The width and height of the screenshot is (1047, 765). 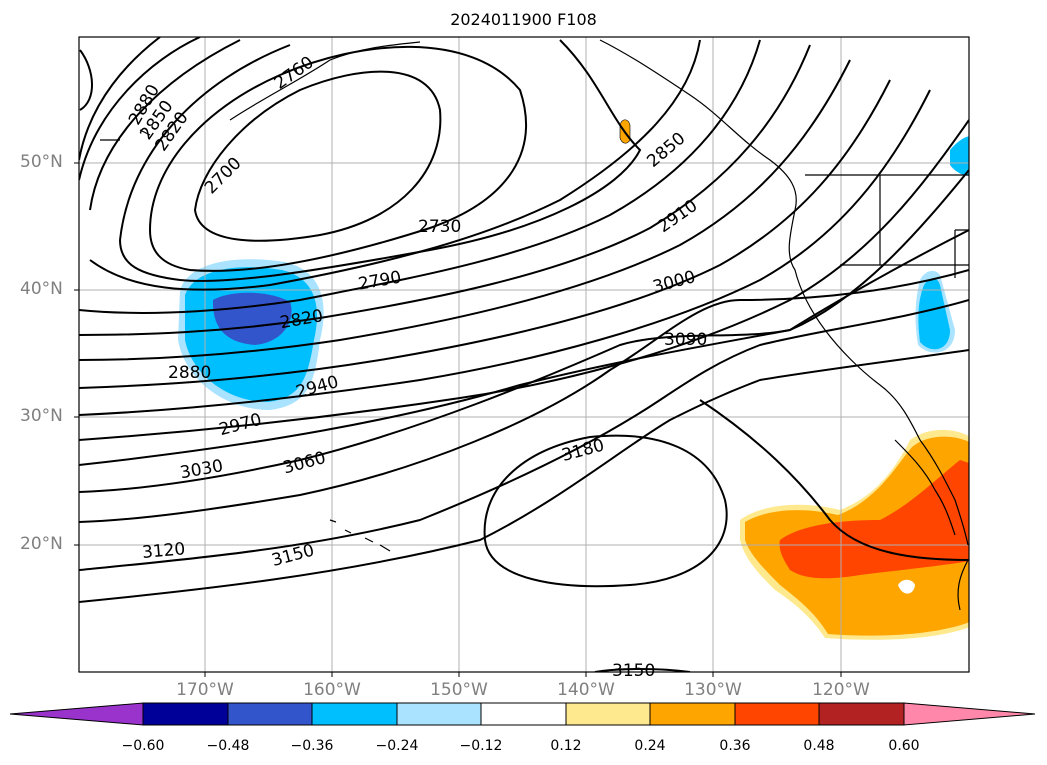 What do you see at coordinates (202, 469) in the screenshot?
I see `contour-label: 3030` at bounding box center [202, 469].